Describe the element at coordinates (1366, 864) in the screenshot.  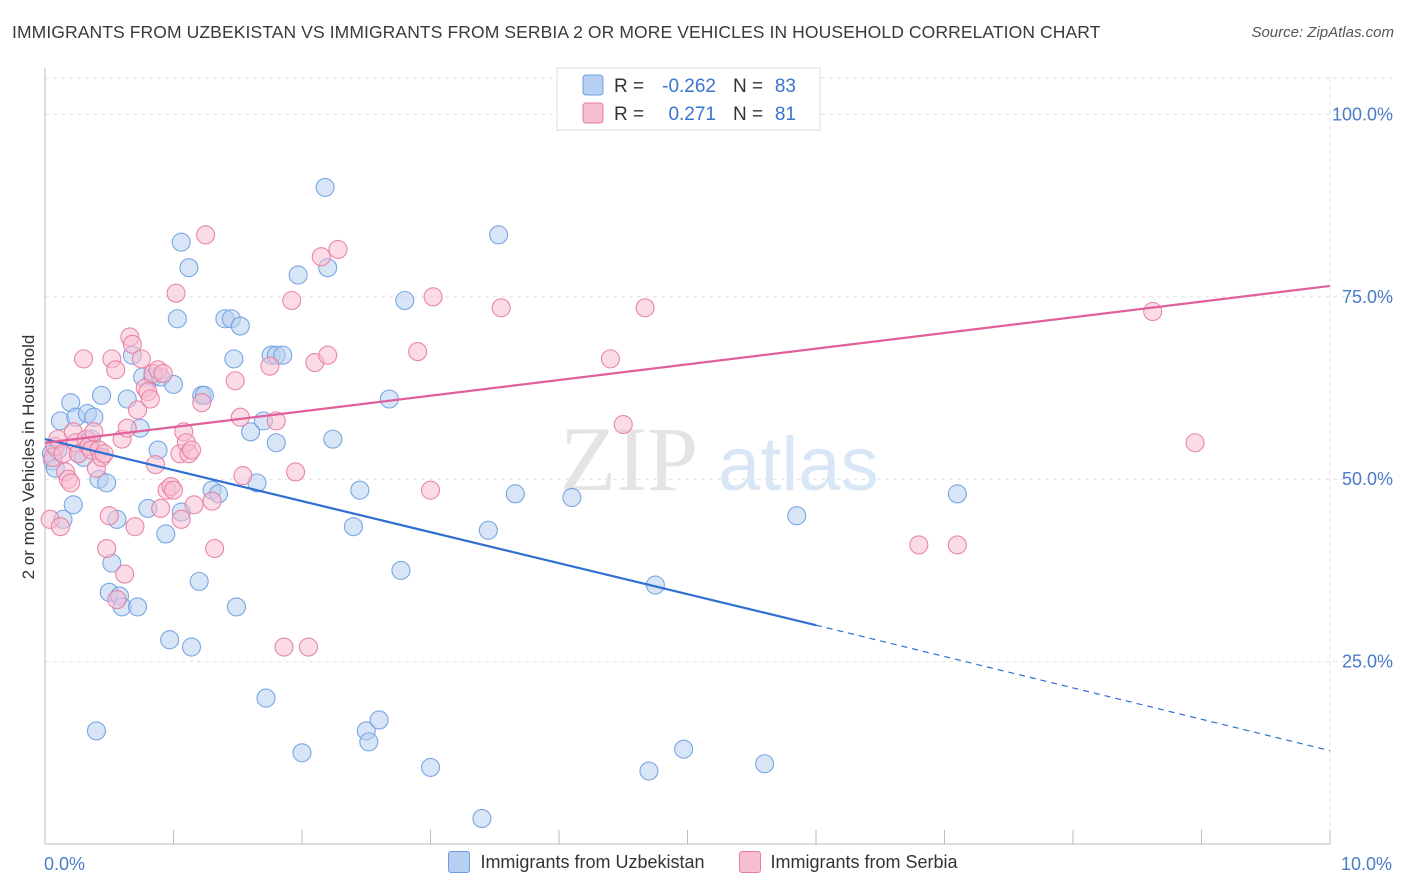
I see `x-tick-label-right: 10.0%` at that location.